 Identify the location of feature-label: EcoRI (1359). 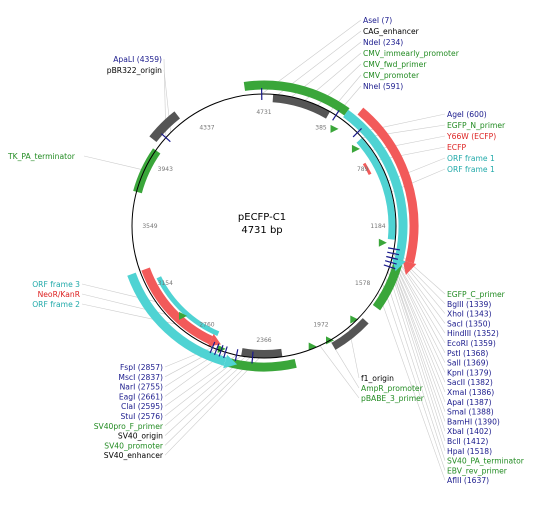
(471, 343).